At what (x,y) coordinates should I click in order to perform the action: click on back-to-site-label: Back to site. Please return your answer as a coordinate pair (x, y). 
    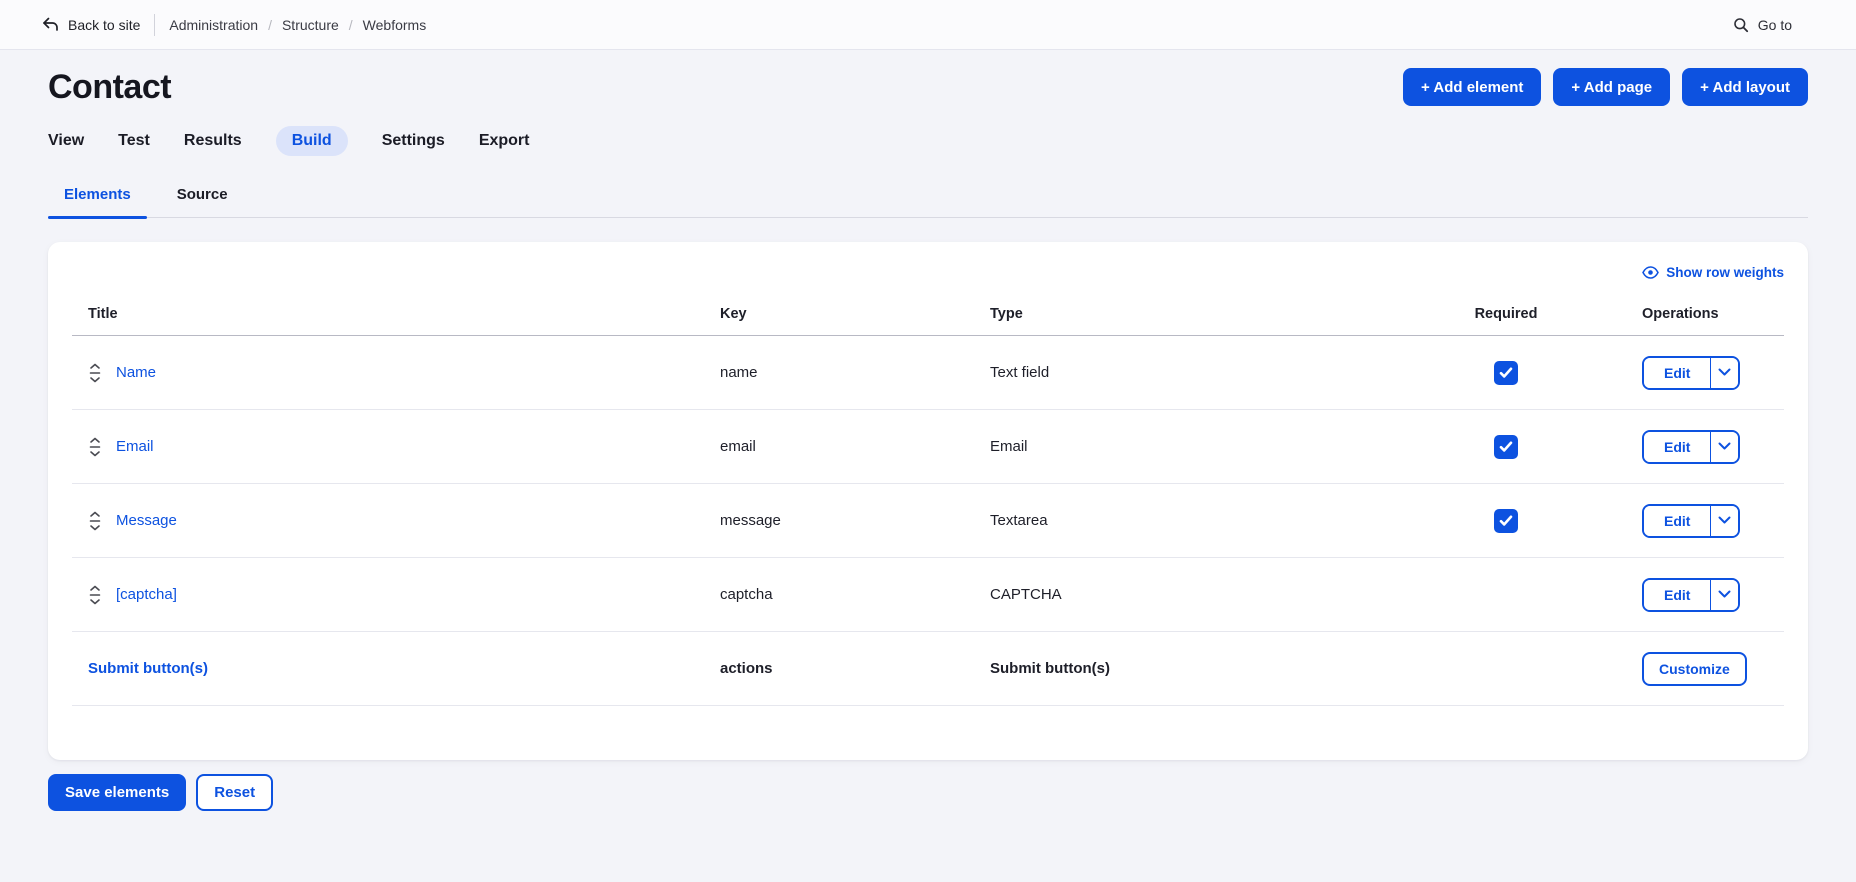
    Looking at the image, I should click on (104, 24).